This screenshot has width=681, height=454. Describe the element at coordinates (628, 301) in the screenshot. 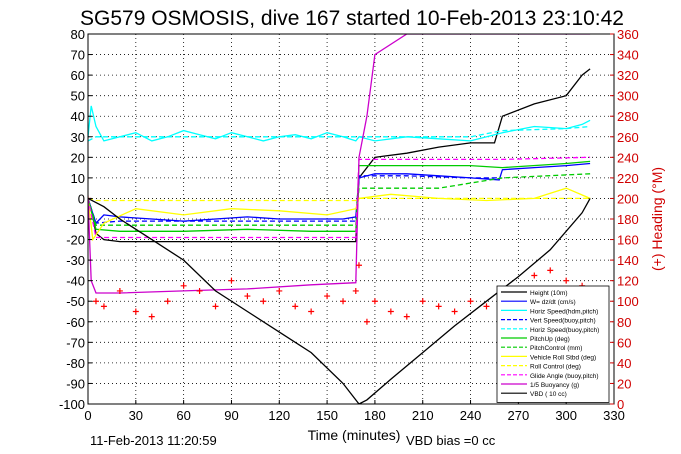

I see `y2-tick-label: 100` at that location.